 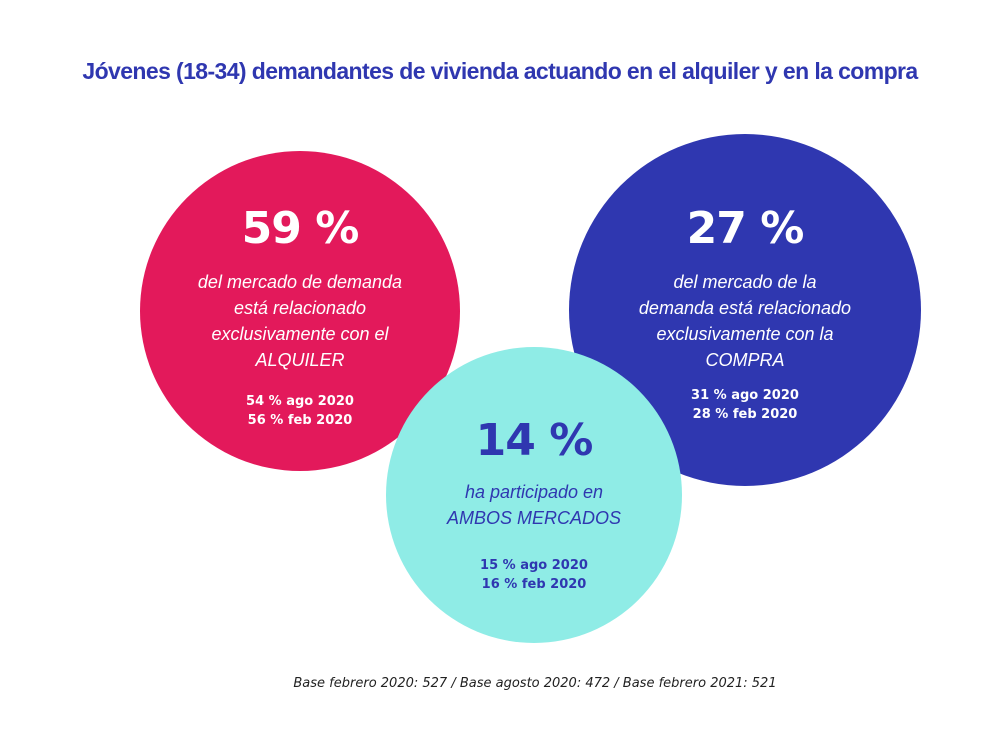 I want to click on alquiler-desc-line: está relacionado, so click(x=300, y=308).